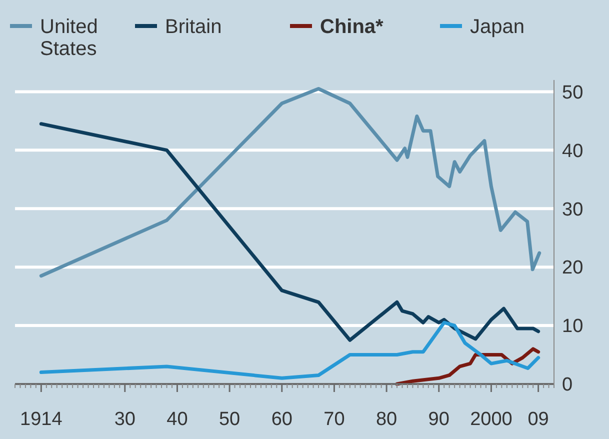  I want to click on y-tick-label: 50, so click(573, 93).